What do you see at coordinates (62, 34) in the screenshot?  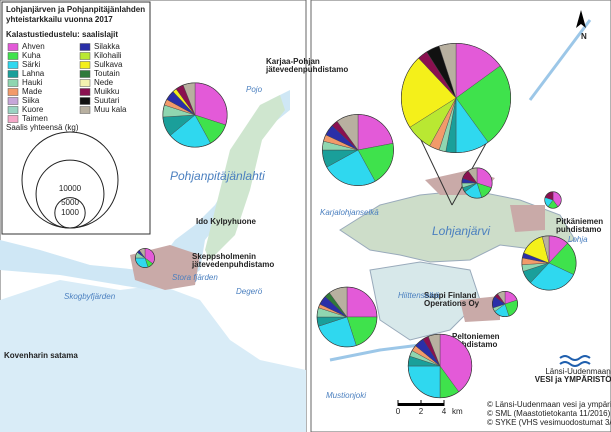 I see `species-title: Kalastustiedustelu: saalislajit` at bounding box center [62, 34].